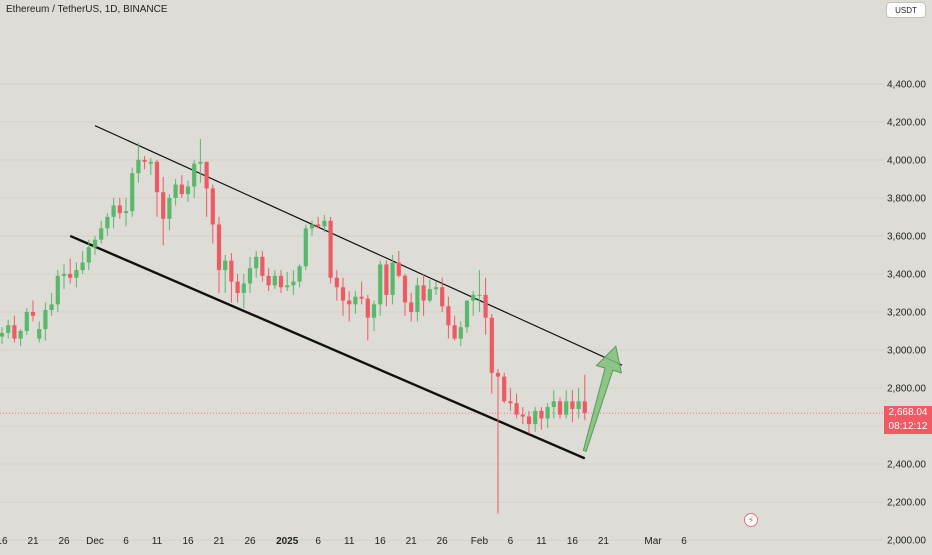 The height and width of the screenshot is (555, 932). What do you see at coordinates (906, 503) in the screenshot?
I see `y-tick-label: 2,200.00` at bounding box center [906, 503].